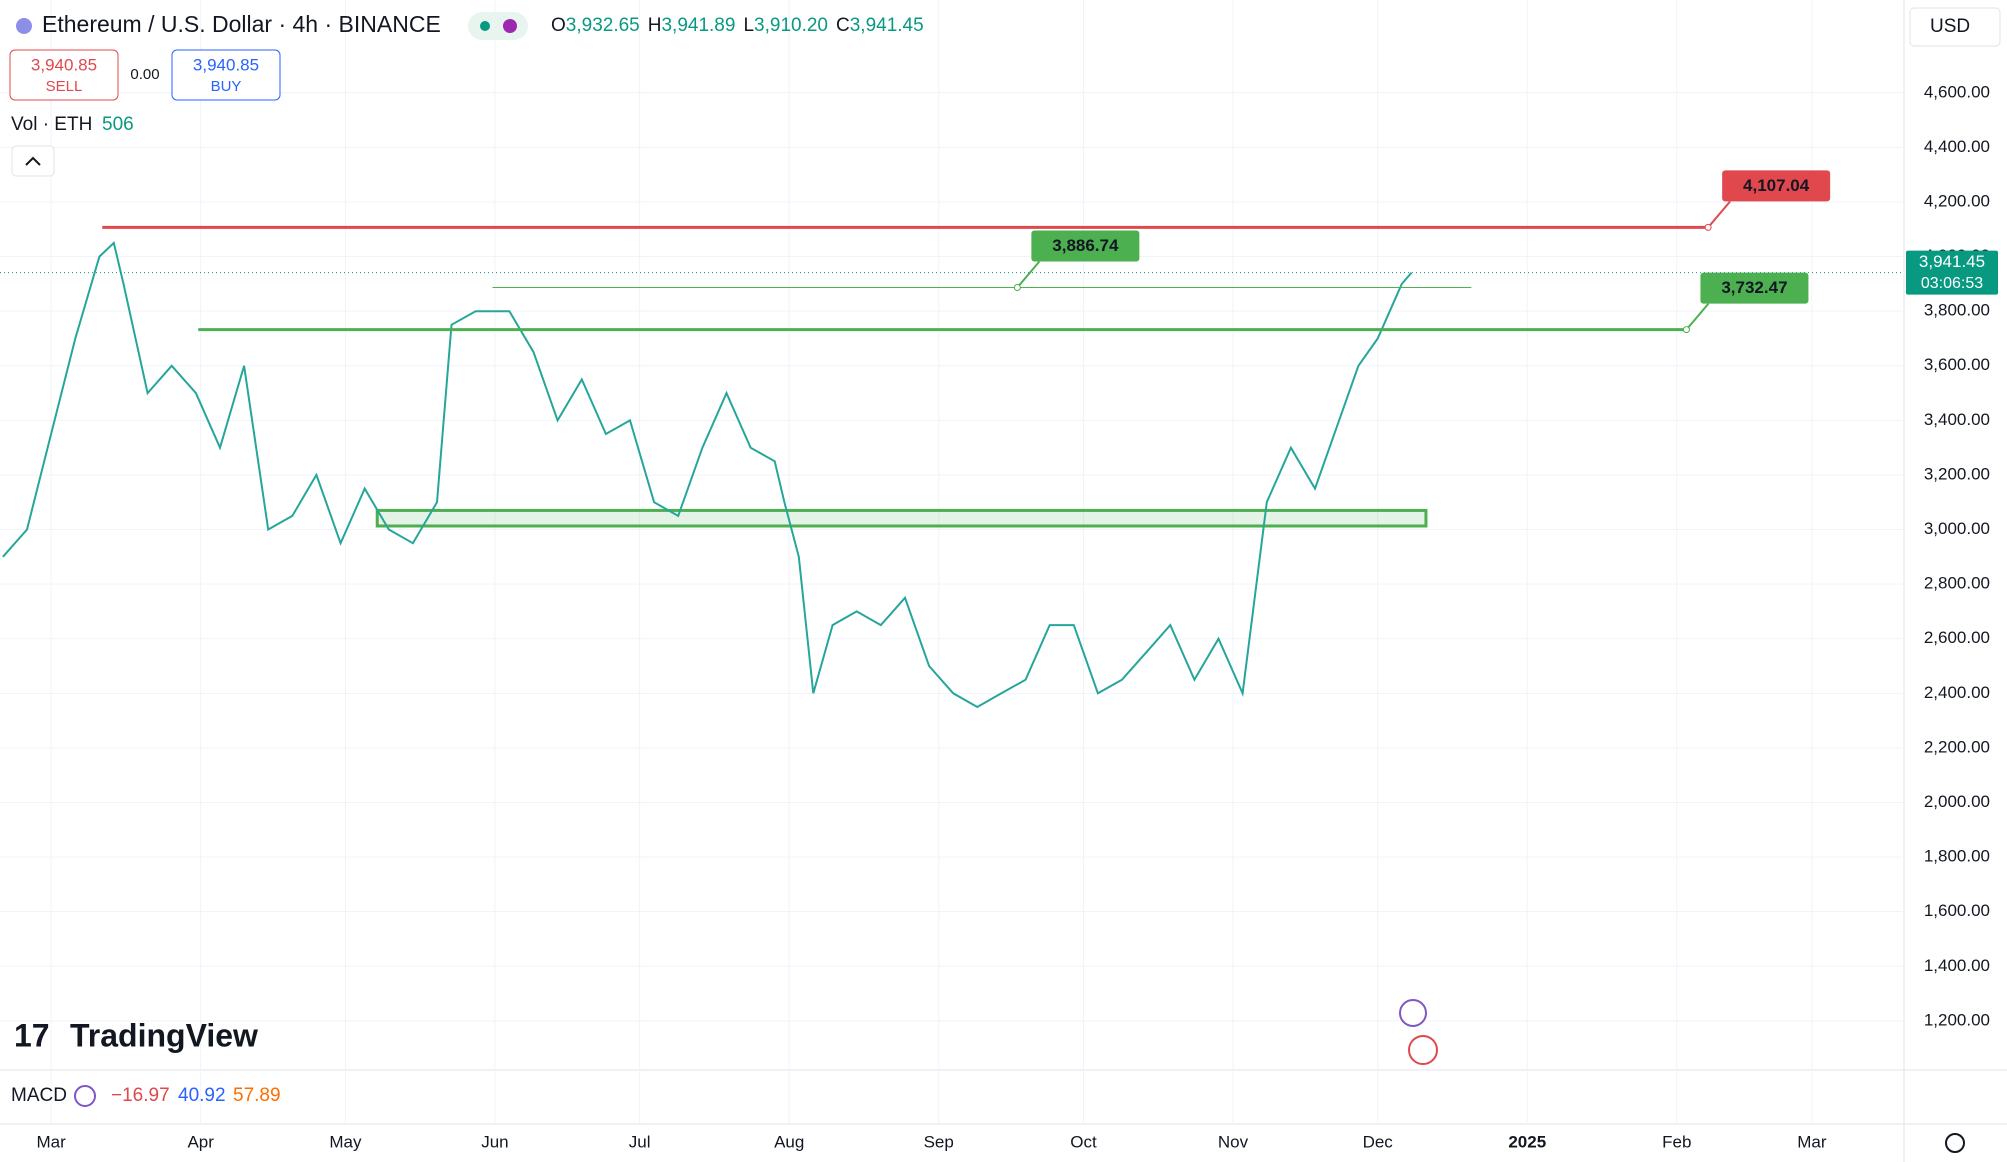  I want to click on ohlc-key: H, so click(655, 25).